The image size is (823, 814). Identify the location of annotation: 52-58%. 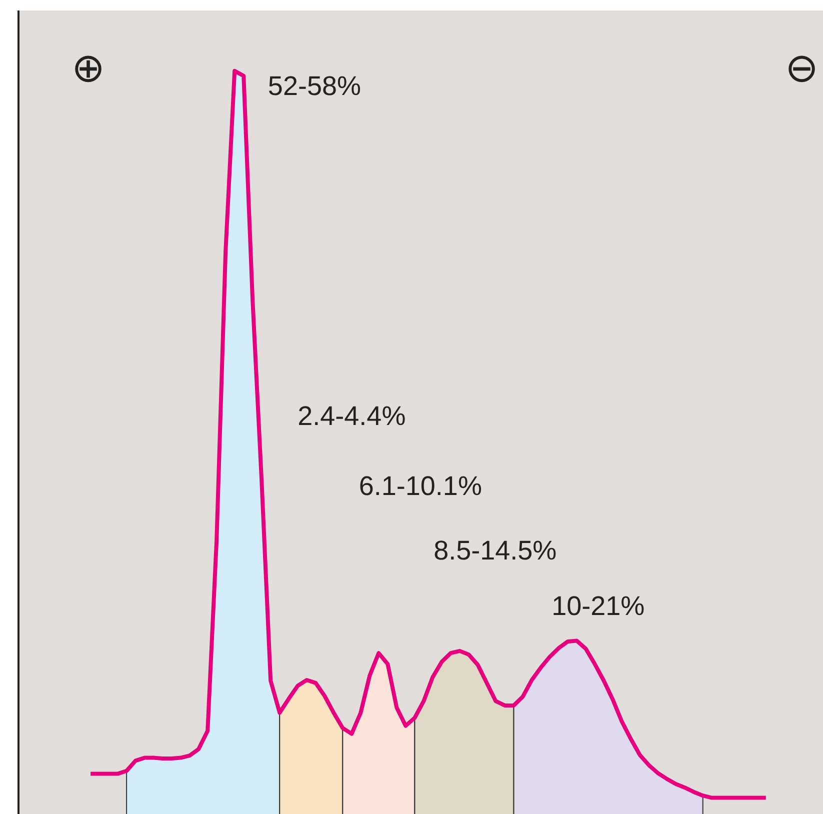
(314, 86).